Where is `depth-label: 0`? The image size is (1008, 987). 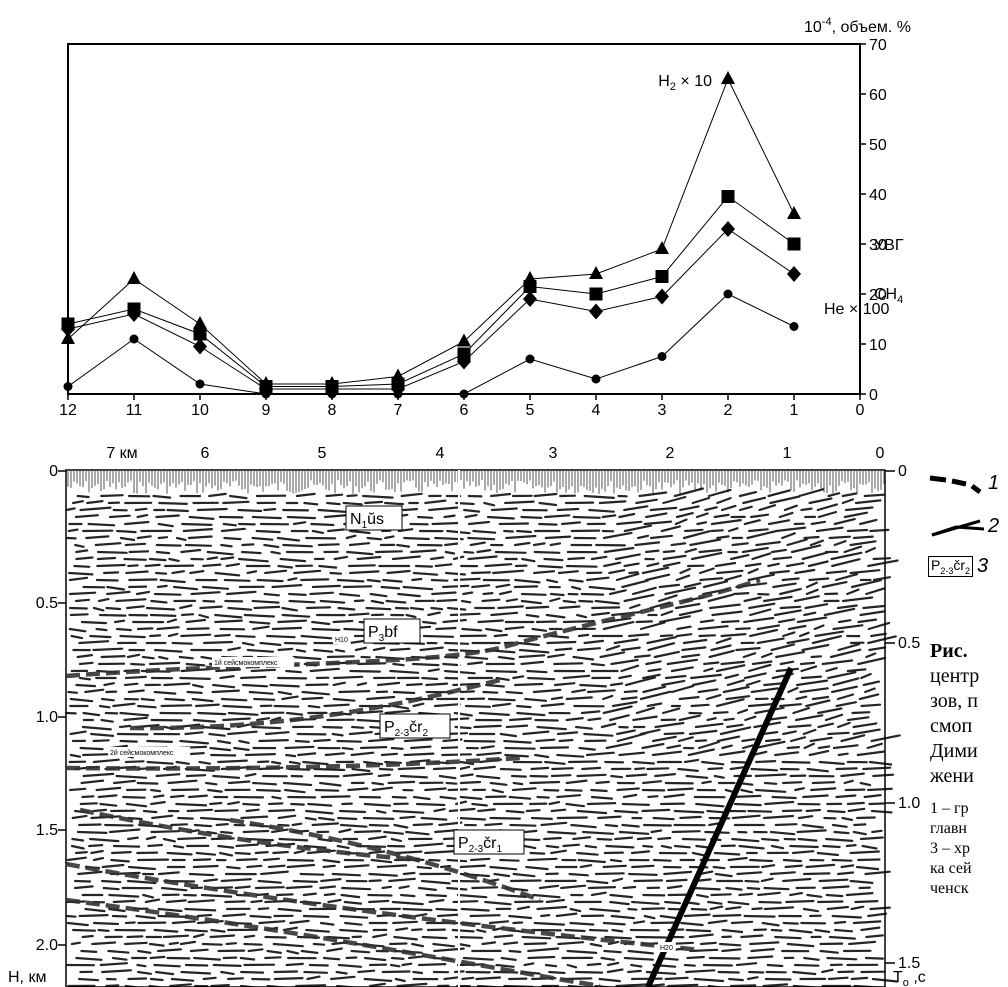 depth-label: 0 is located at coordinates (53, 471).